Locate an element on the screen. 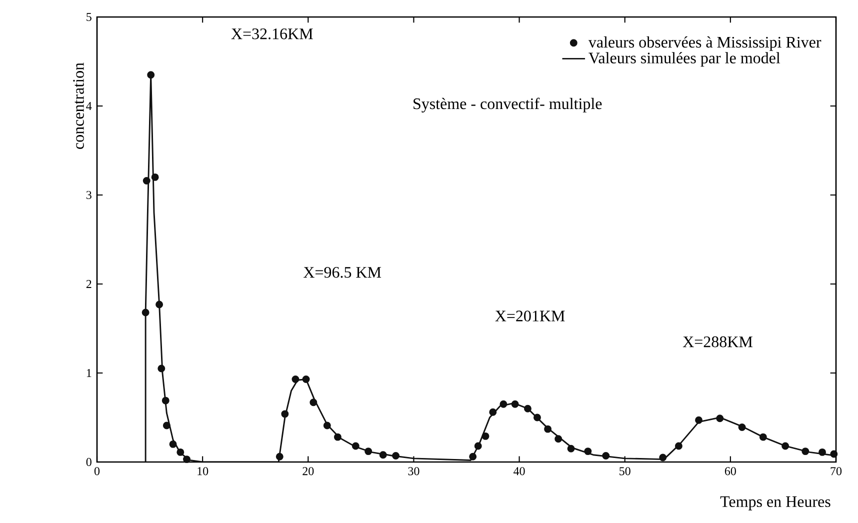 The width and height of the screenshot is (858, 523). annotation: X=201KM is located at coordinates (530, 316).